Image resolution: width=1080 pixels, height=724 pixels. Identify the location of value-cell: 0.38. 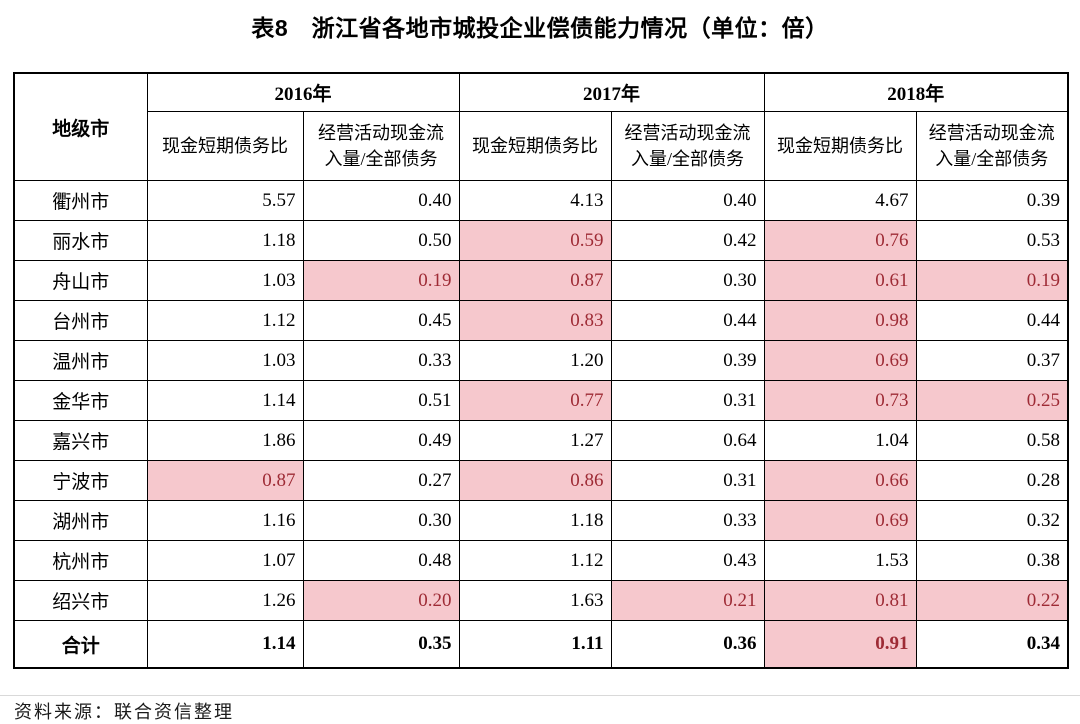
(992, 560).